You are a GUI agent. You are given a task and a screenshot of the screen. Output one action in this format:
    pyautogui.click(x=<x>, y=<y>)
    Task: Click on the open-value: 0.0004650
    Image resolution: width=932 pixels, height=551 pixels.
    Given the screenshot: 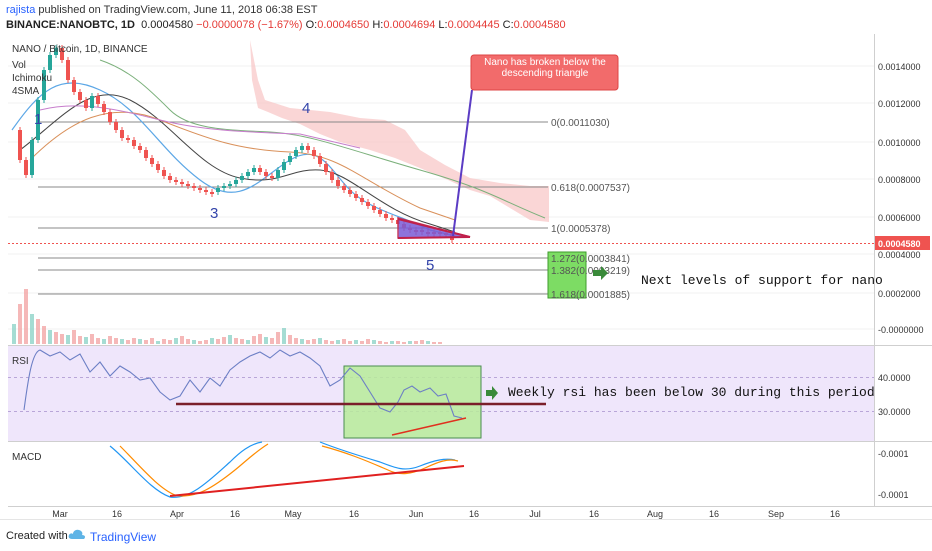 What is the action you would take?
    pyautogui.click(x=343, y=25)
    